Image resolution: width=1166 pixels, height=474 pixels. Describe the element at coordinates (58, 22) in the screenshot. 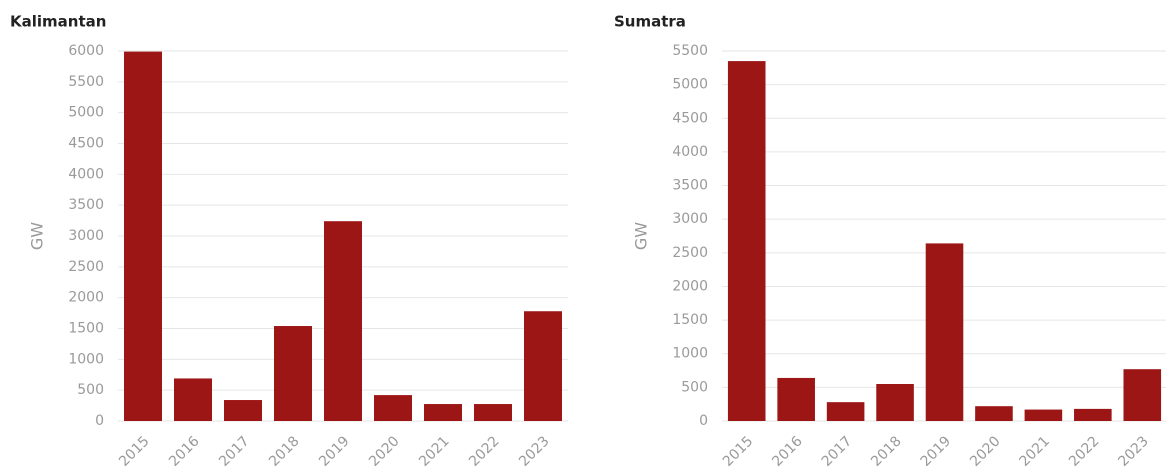

I see `chart-title: Kalimantan` at that location.